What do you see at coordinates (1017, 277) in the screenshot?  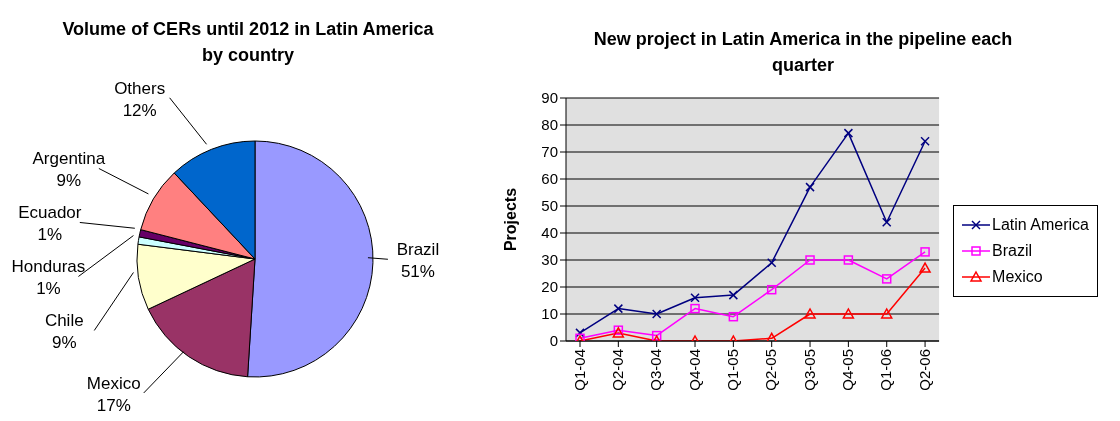 I see `legend-label: Mexico` at bounding box center [1017, 277].